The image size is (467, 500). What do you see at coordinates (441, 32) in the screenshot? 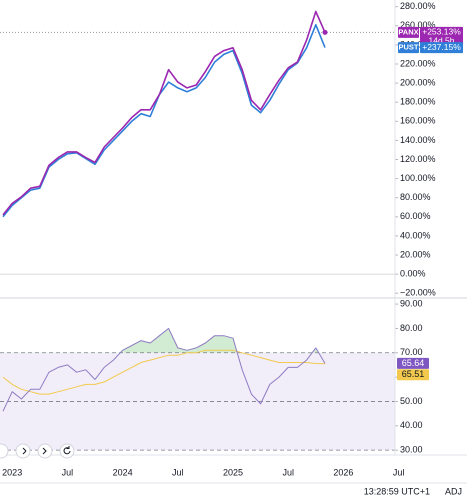
I see `value-label: +253.13%` at bounding box center [441, 32].